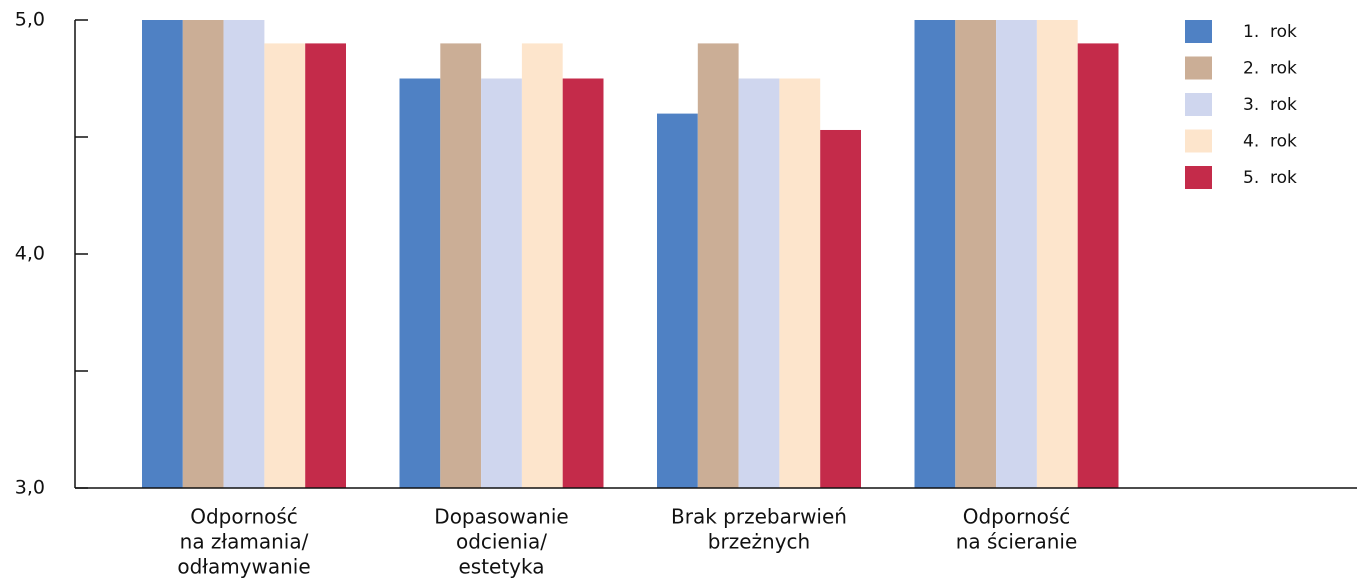 The image size is (1357, 581). I want to click on x-tick-label: estetyka, so click(501, 567).